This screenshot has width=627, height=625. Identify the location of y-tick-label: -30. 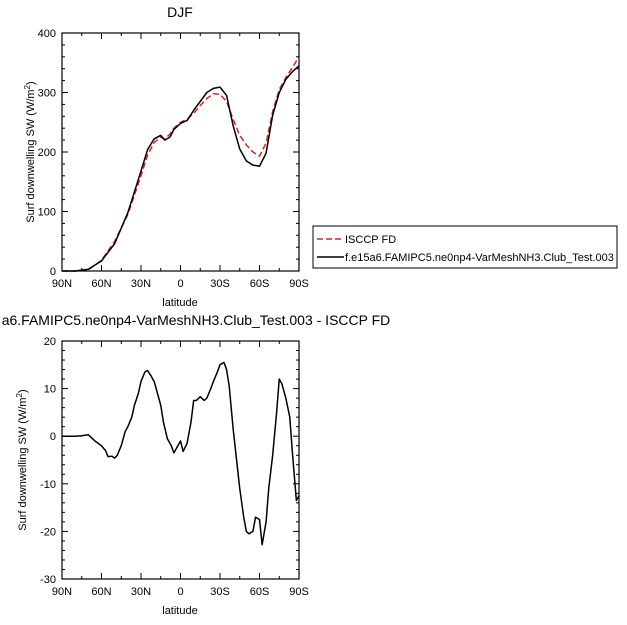
(48, 580).